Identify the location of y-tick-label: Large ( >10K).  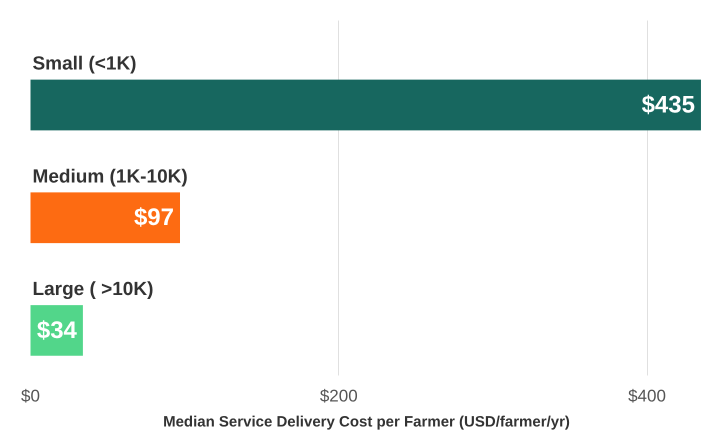
(93, 289).